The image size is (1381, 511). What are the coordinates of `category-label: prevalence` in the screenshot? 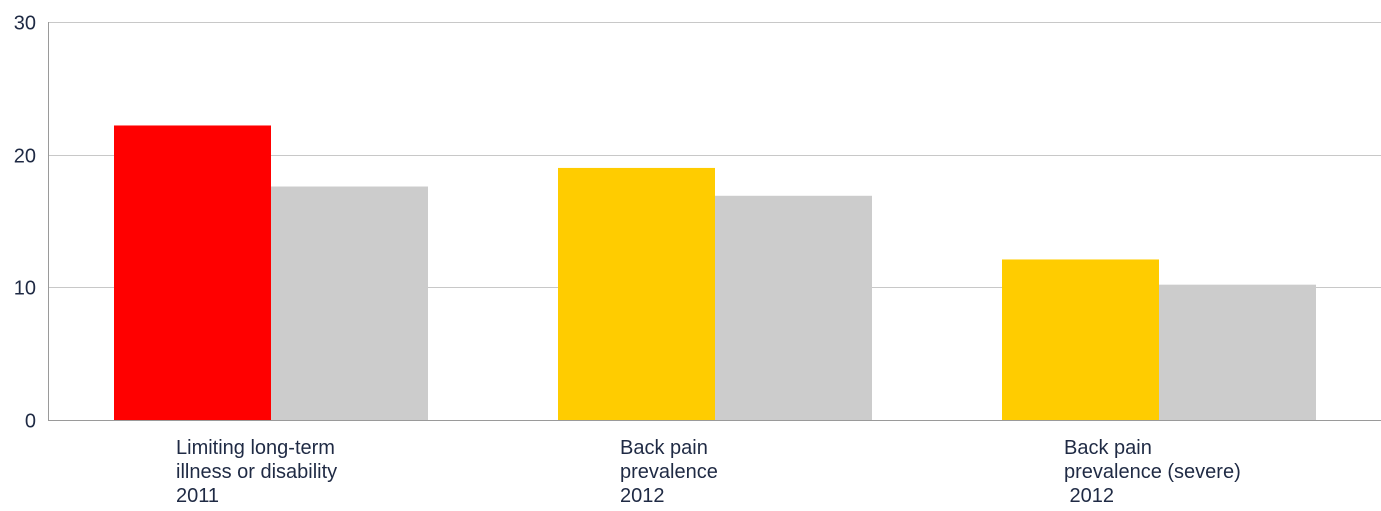 It's located at (669, 472).